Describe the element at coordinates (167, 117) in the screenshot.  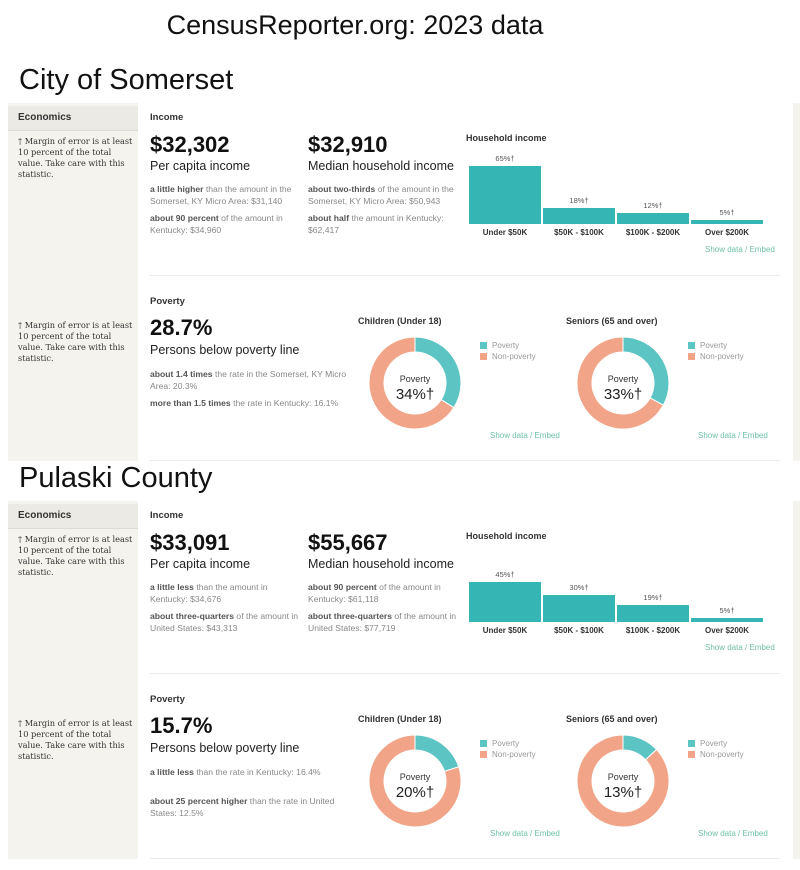
I see `income-heading: Income` at that location.